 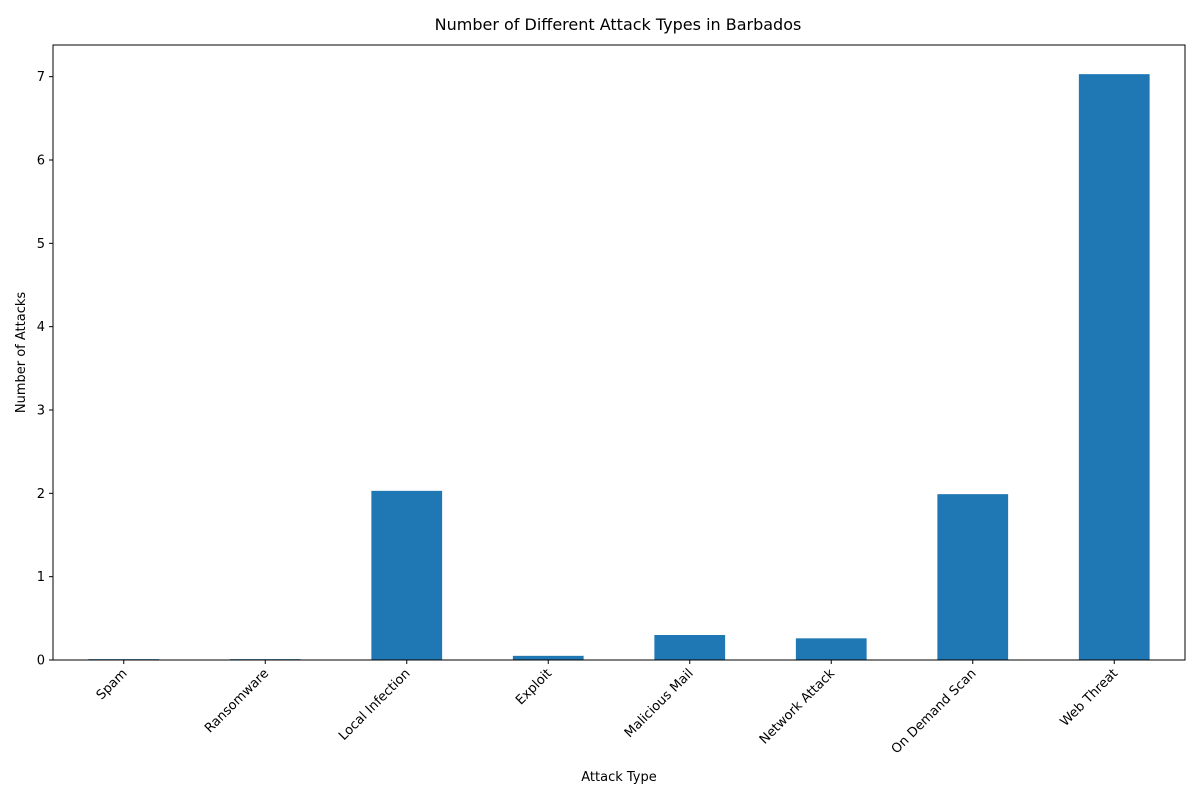 I want to click on x-tick-label: Web Threat, so click(x=1089, y=697).